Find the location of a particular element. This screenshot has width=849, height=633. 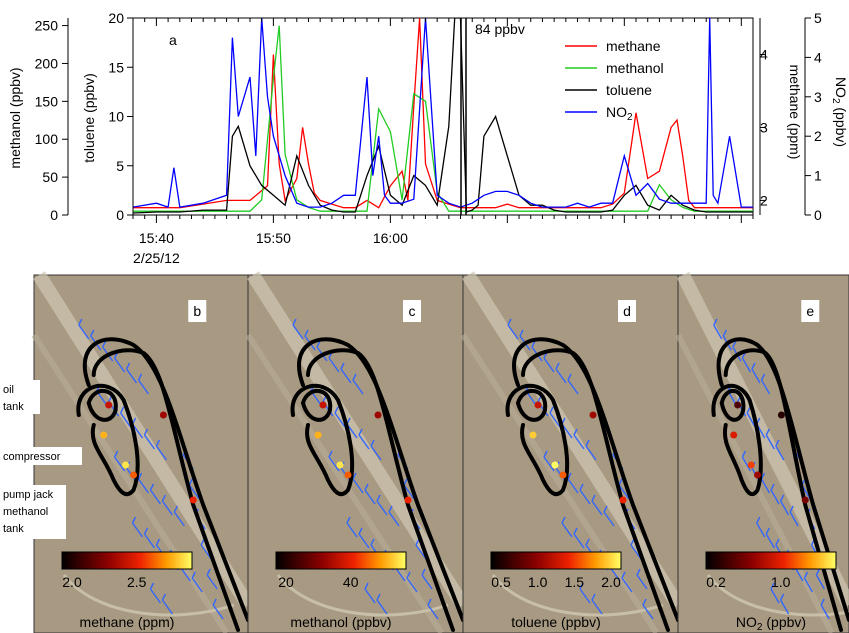

legend-label-toluene: toluene is located at coordinates (629, 90).